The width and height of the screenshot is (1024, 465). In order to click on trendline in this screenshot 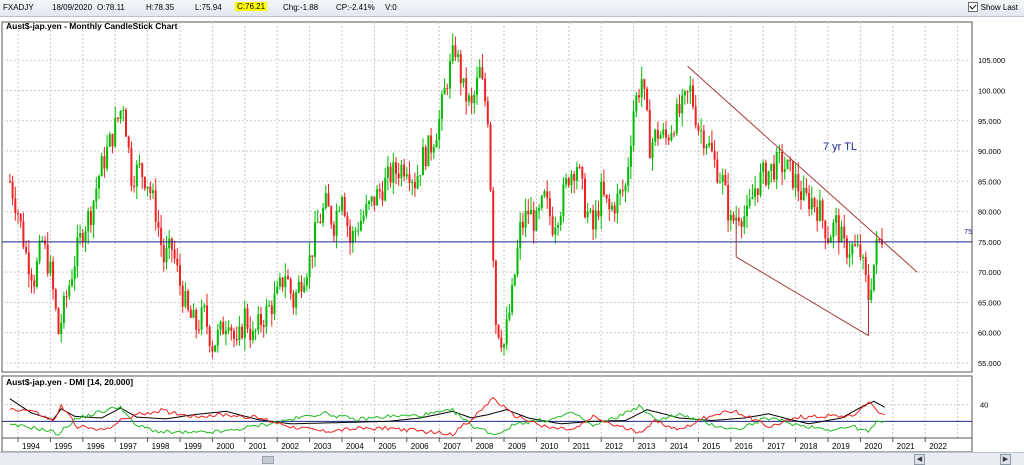, I will do `click(802, 296)`.